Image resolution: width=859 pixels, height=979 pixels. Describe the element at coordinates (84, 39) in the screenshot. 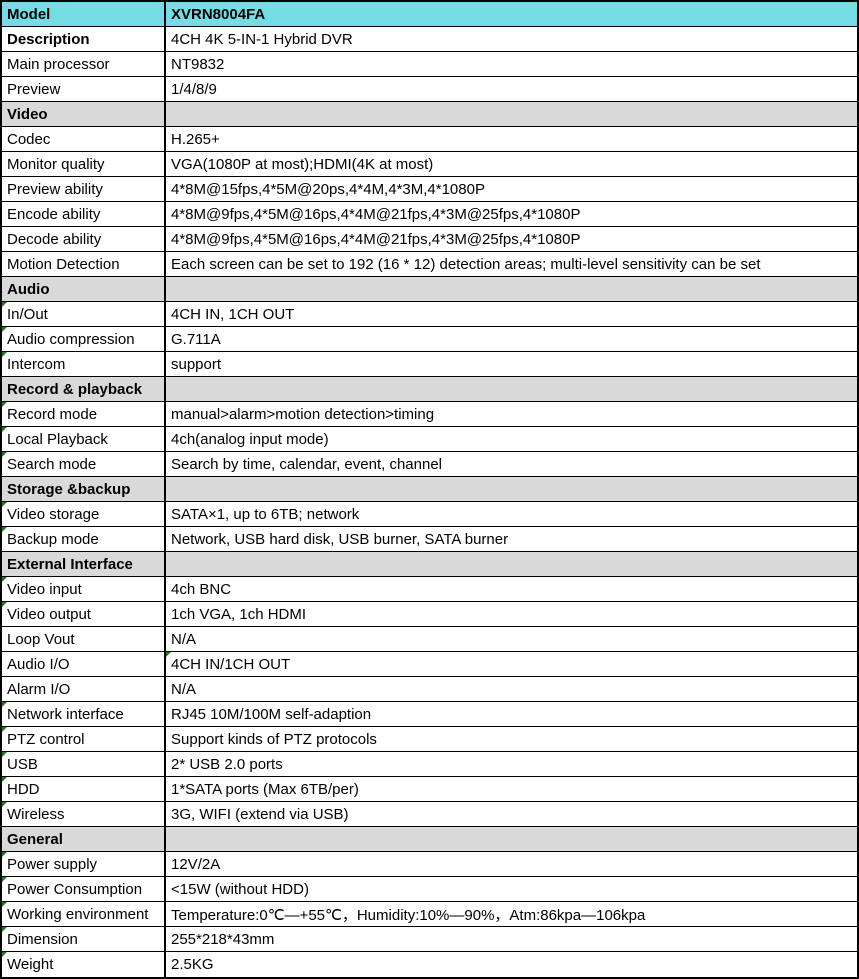

I see `label-cell: Description` at that location.